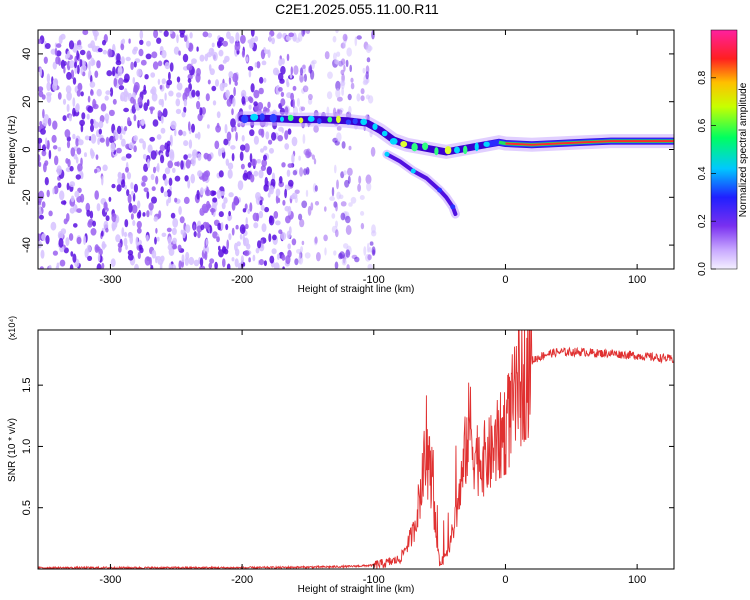 This screenshot has width=750, height=600. I want to click on track-blob, so click(457, 150).